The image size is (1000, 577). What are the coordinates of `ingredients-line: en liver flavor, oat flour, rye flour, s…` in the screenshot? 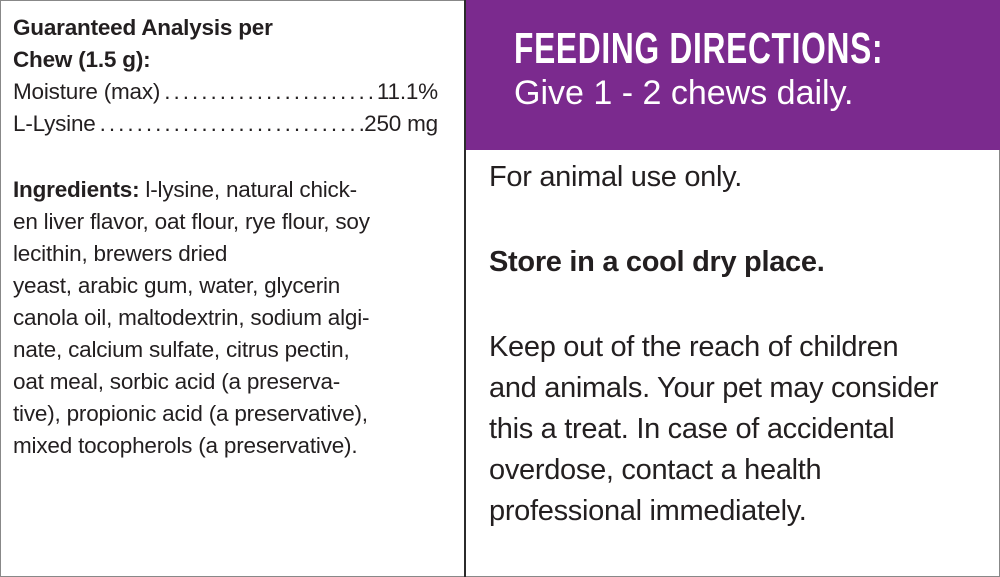 It's located at (191, 221).